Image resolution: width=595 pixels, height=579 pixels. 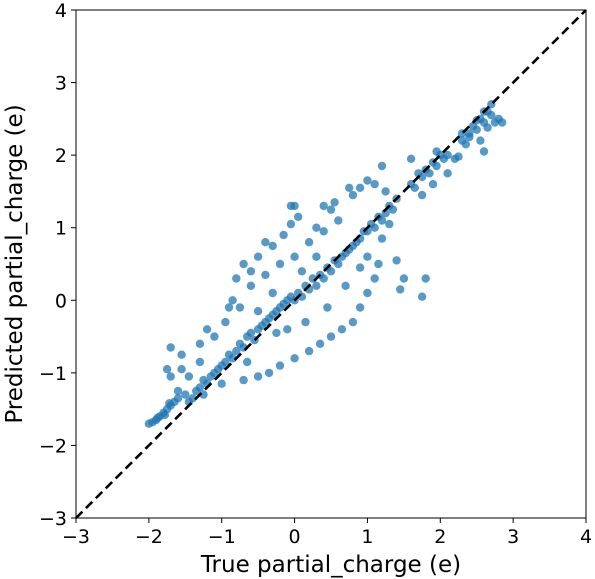 What do you see at coordinates (61, 156) in the screenshot?
I see `y-tick-label: 2` at bounding box center [61, 156].